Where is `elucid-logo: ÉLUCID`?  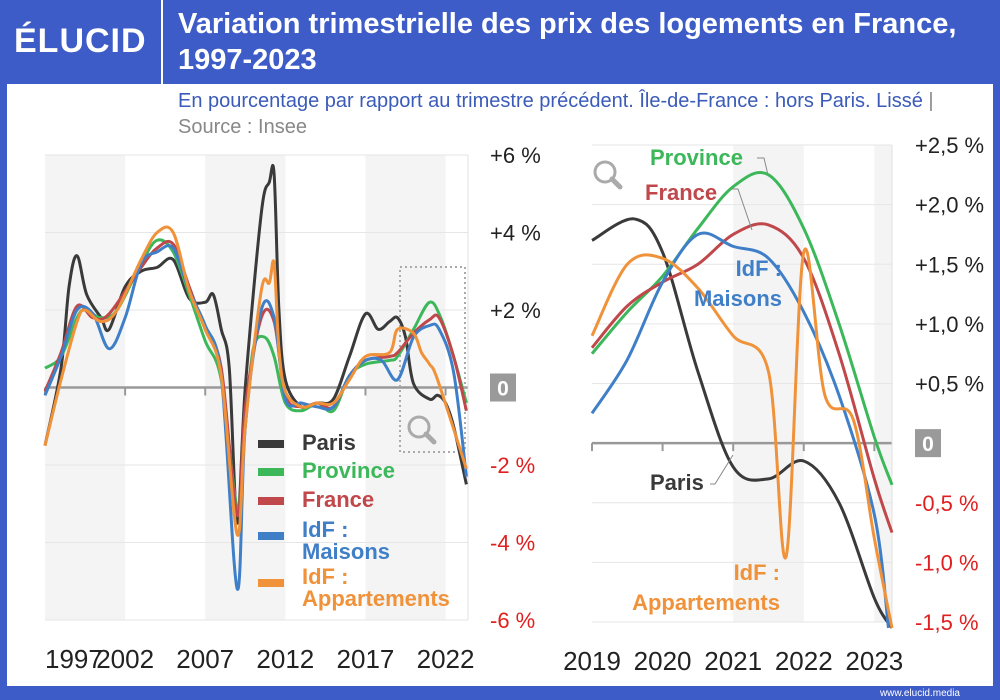 elucid-logo: ÉLUCID is located at coordinates (80, 41).